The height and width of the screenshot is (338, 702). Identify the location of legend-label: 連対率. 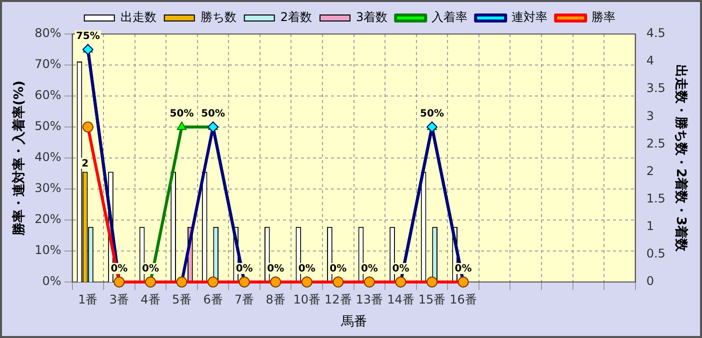
(530, 17).